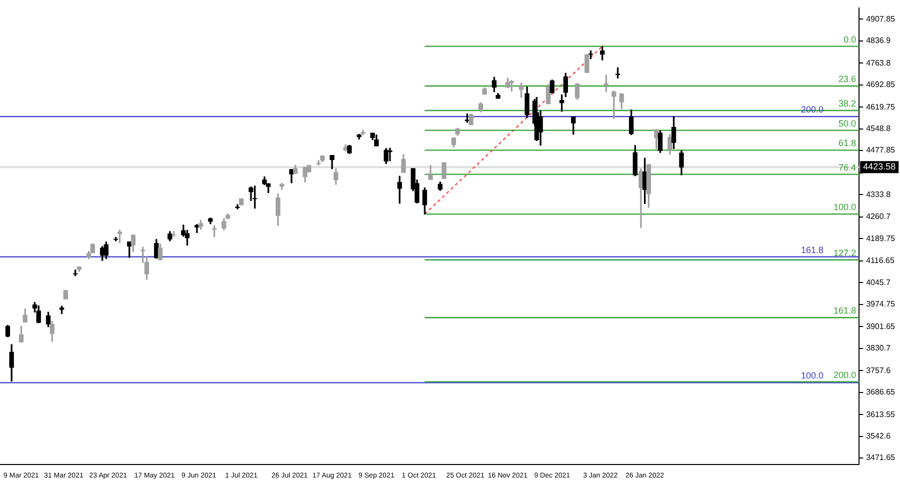 The width and height of the screenshot is (900, 485). What do you see at coordinates (847, 79) in the screenshot?
I see `series-label: 23.6` at bounding box center [847, 79].